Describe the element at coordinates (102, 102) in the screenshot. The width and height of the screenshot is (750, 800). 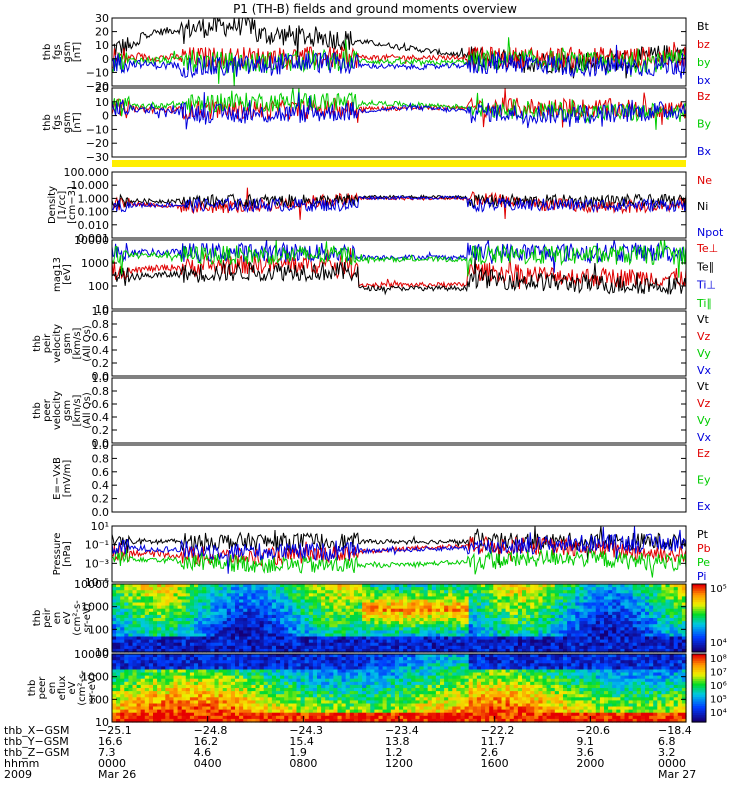
I see `y-tick-label: 10` at that location.